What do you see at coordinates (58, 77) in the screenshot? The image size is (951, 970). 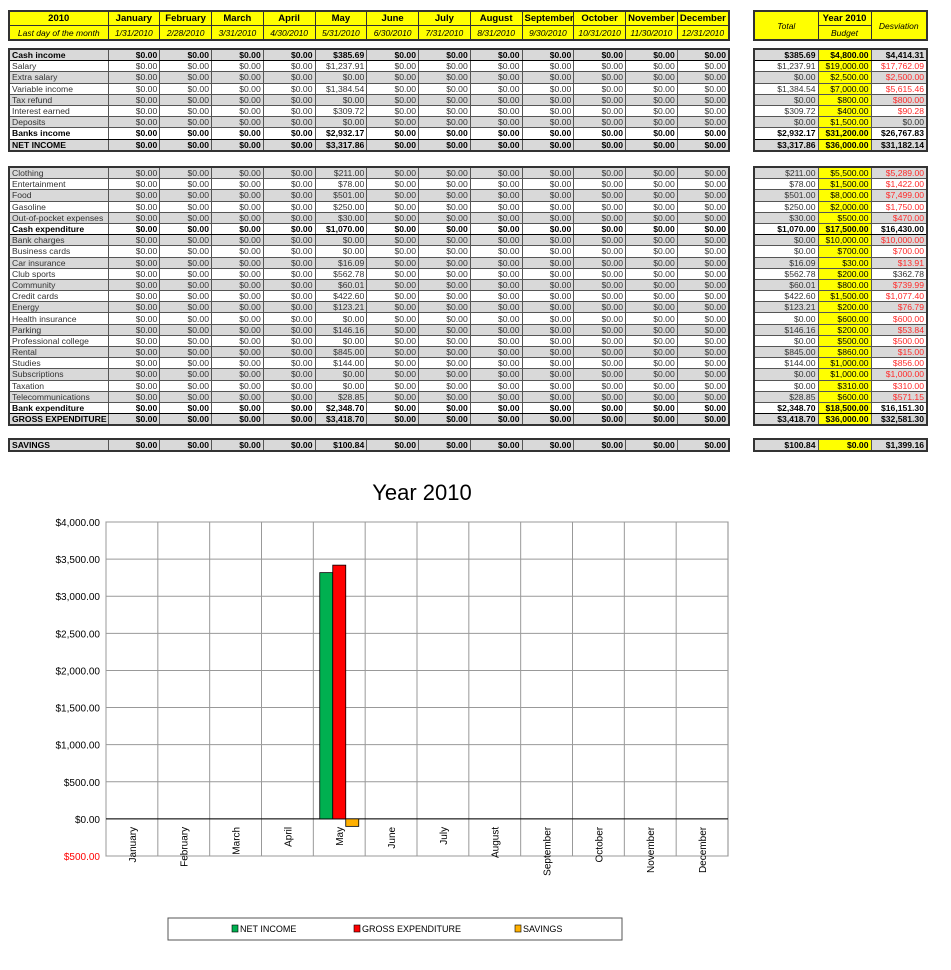 I see `row-label: Extra salary` at bounding box center [58, 77].